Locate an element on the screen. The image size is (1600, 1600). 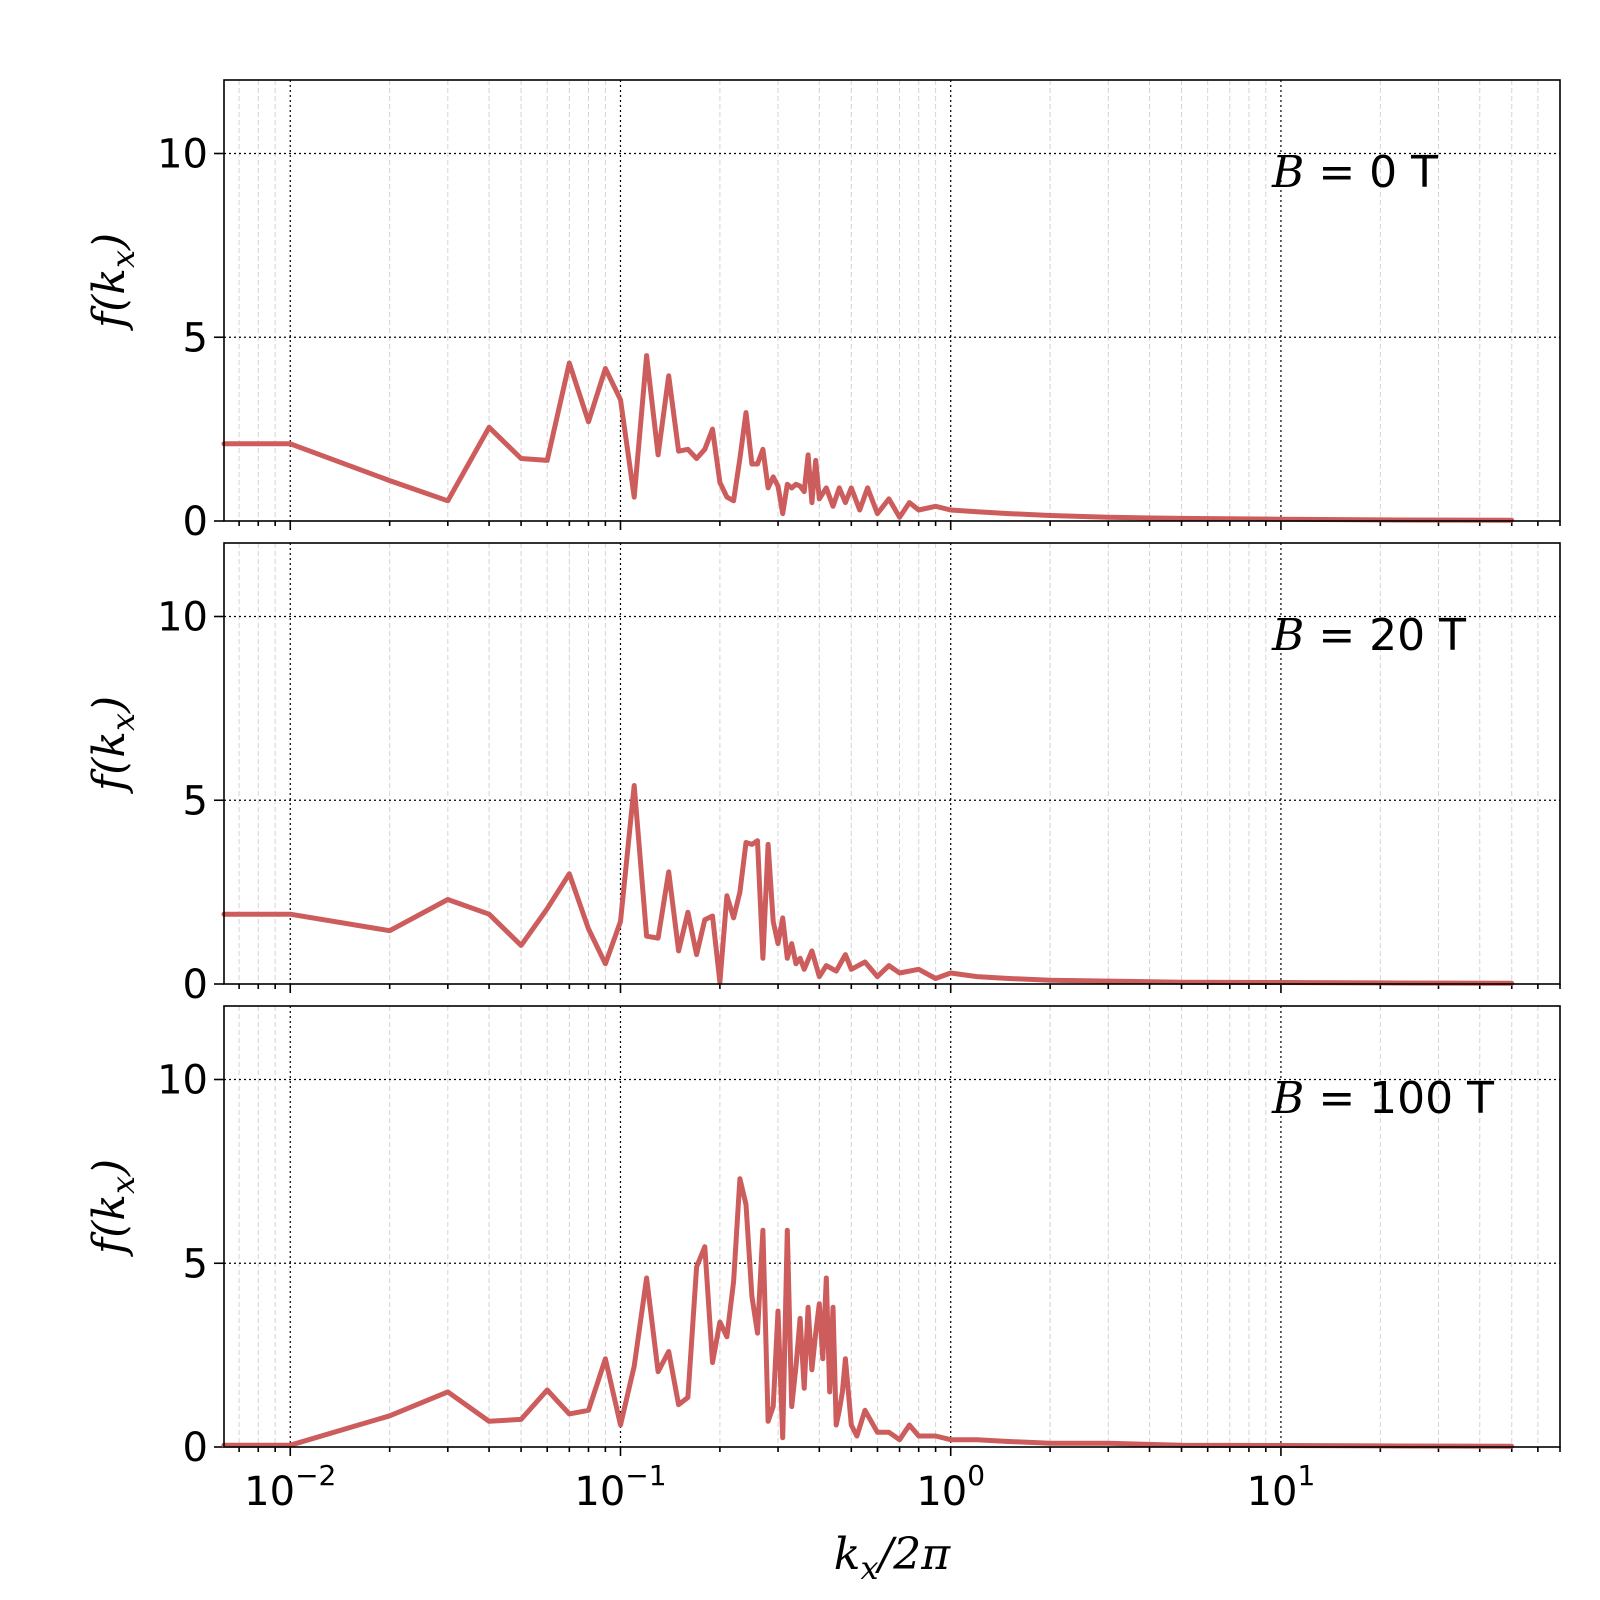
x-tick-label: 10⁻¹ is located at coordinates (620, 1487).